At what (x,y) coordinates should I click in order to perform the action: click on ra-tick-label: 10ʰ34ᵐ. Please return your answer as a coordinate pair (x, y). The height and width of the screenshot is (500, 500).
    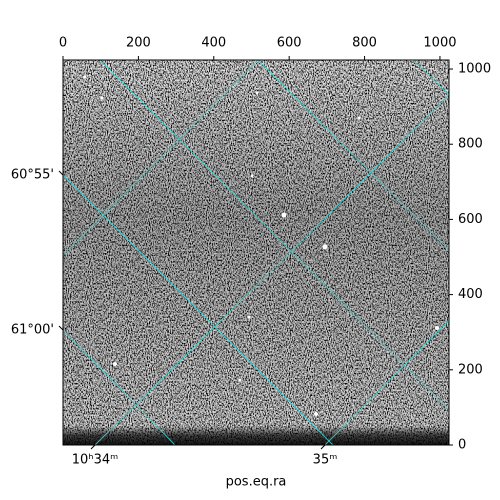
    Looking at the image, I should click on (95, 460).